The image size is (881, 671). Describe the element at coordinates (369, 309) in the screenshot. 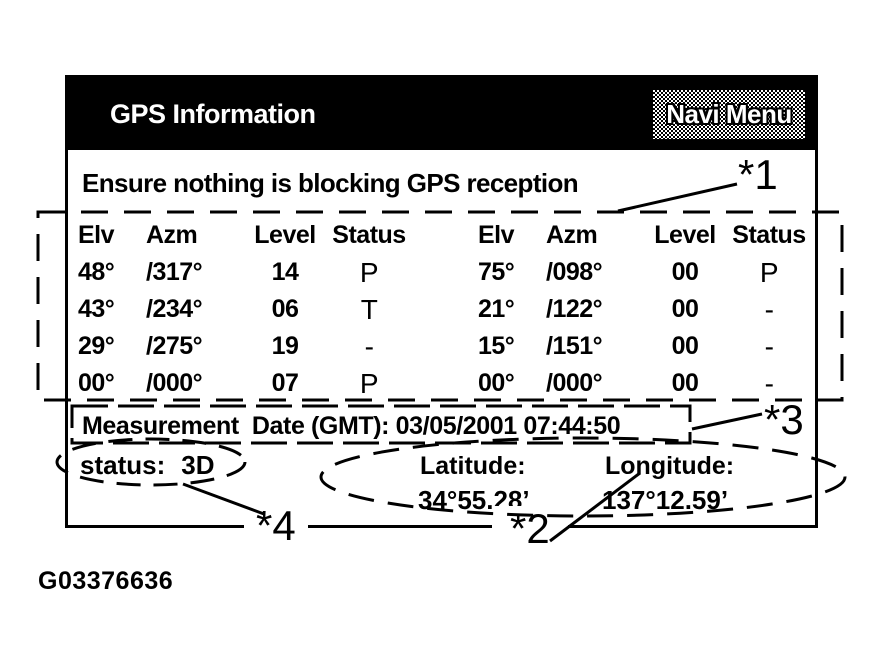

I see `sat-status: T` at that location.